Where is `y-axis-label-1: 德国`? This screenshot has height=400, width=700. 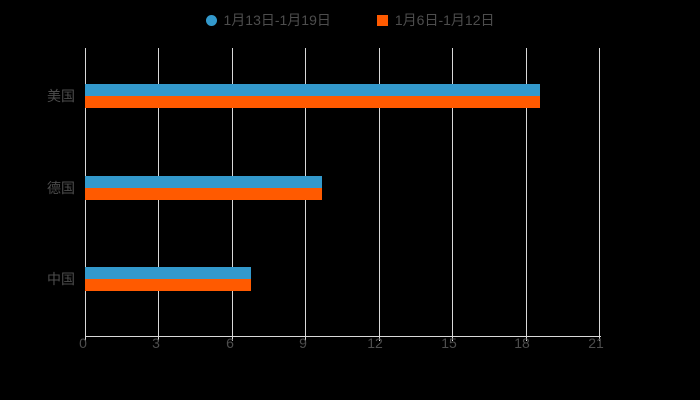 y-axis-label-1: 德国 is located at coordinates (61, 188).